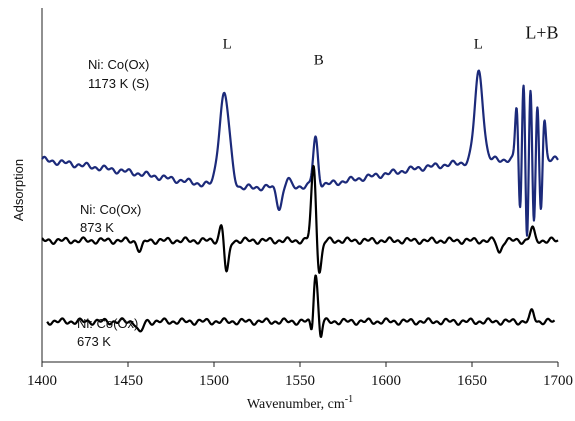 The height and width of the screenshot is (421, 575). I want to click on peak-annotation: L+B, so click(541, 32).